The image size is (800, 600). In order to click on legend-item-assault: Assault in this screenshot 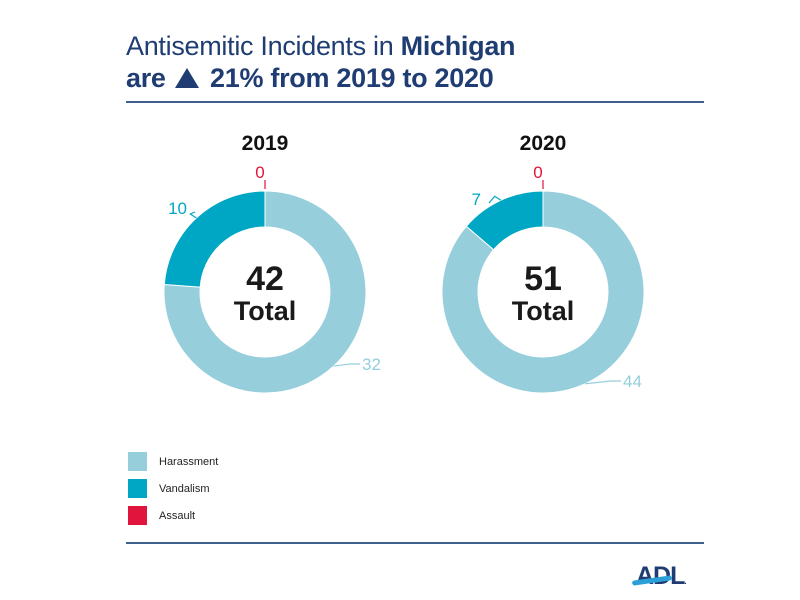, I will do `click(173, 515)`.